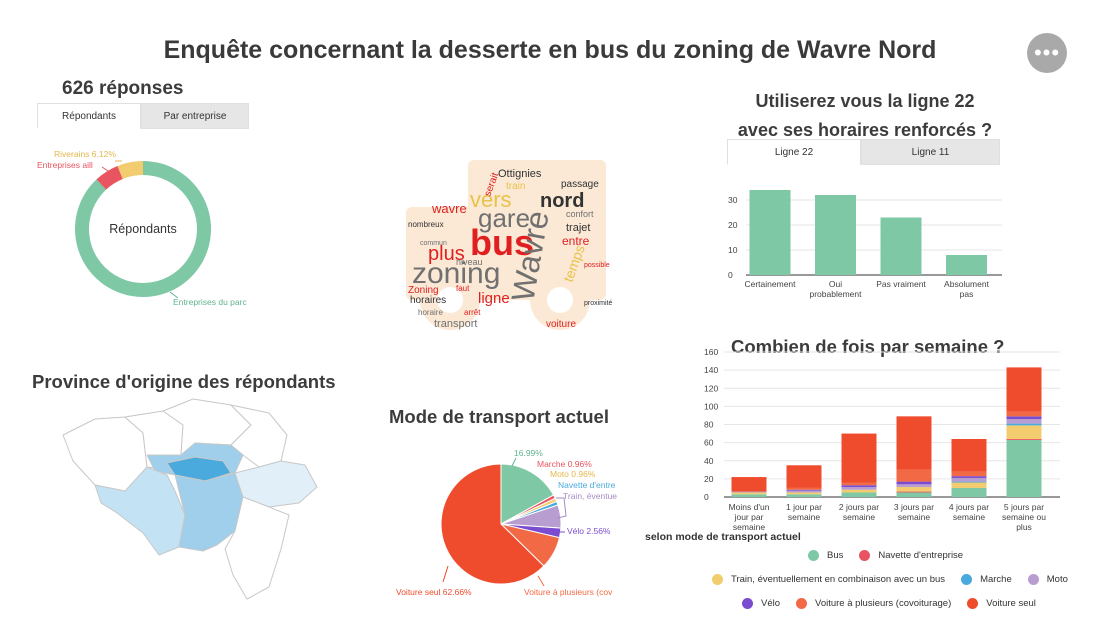  What do you see at coordinates (986, 579) in the screenshot?
I see `frequence-legend-item: Marche` at bounding box center [986, 579].